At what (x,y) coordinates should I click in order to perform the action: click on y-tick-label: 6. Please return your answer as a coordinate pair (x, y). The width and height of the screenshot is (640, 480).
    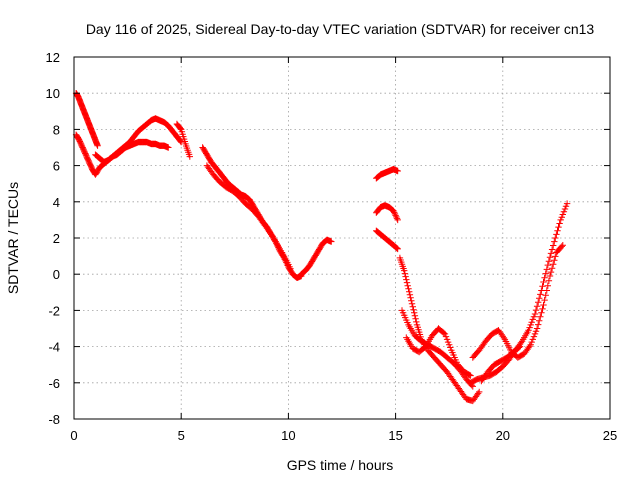
    Looking at the image, I should click on (56, 166).